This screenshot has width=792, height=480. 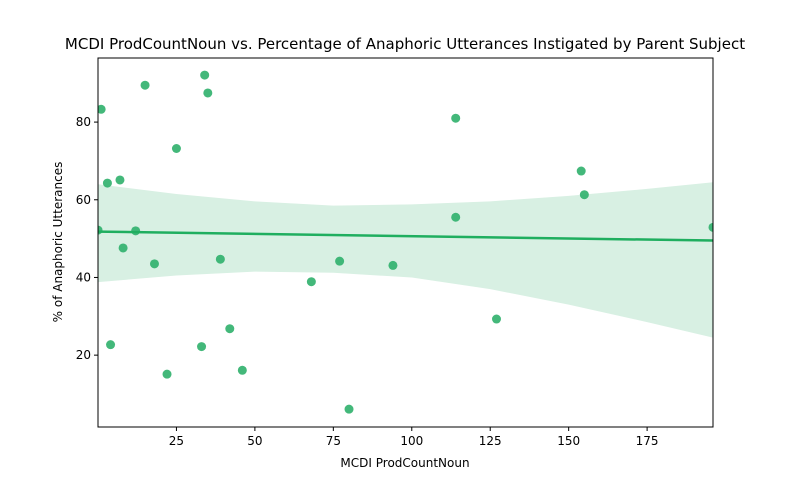 I want to click on y-axis-ticks: 20 40 60 80, so click(x=87, y=238).